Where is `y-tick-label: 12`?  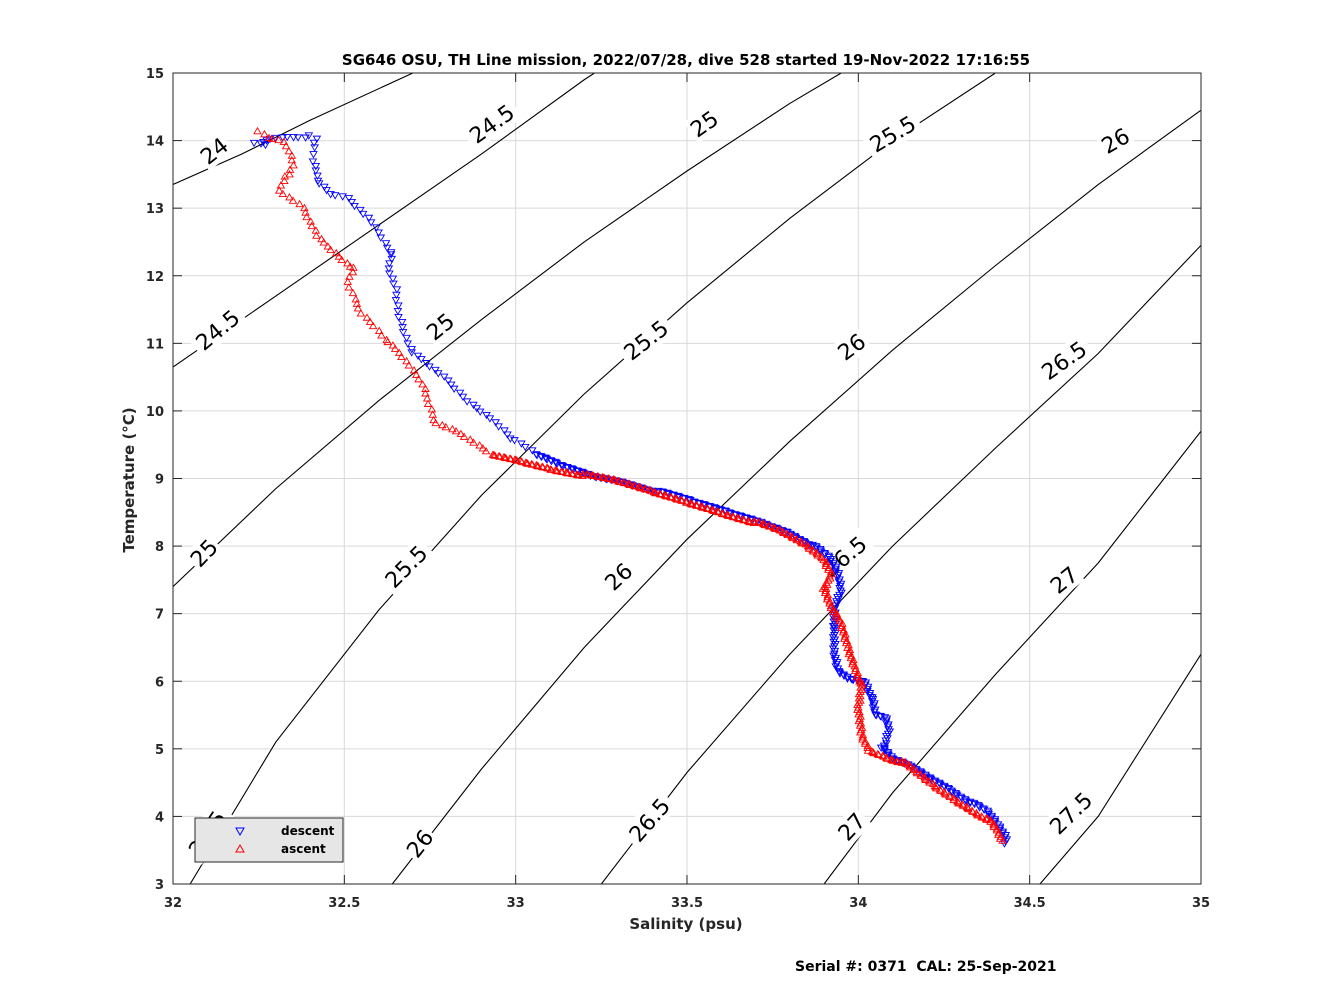
y-tick-label: 12 is located at coordinates (155, 277).